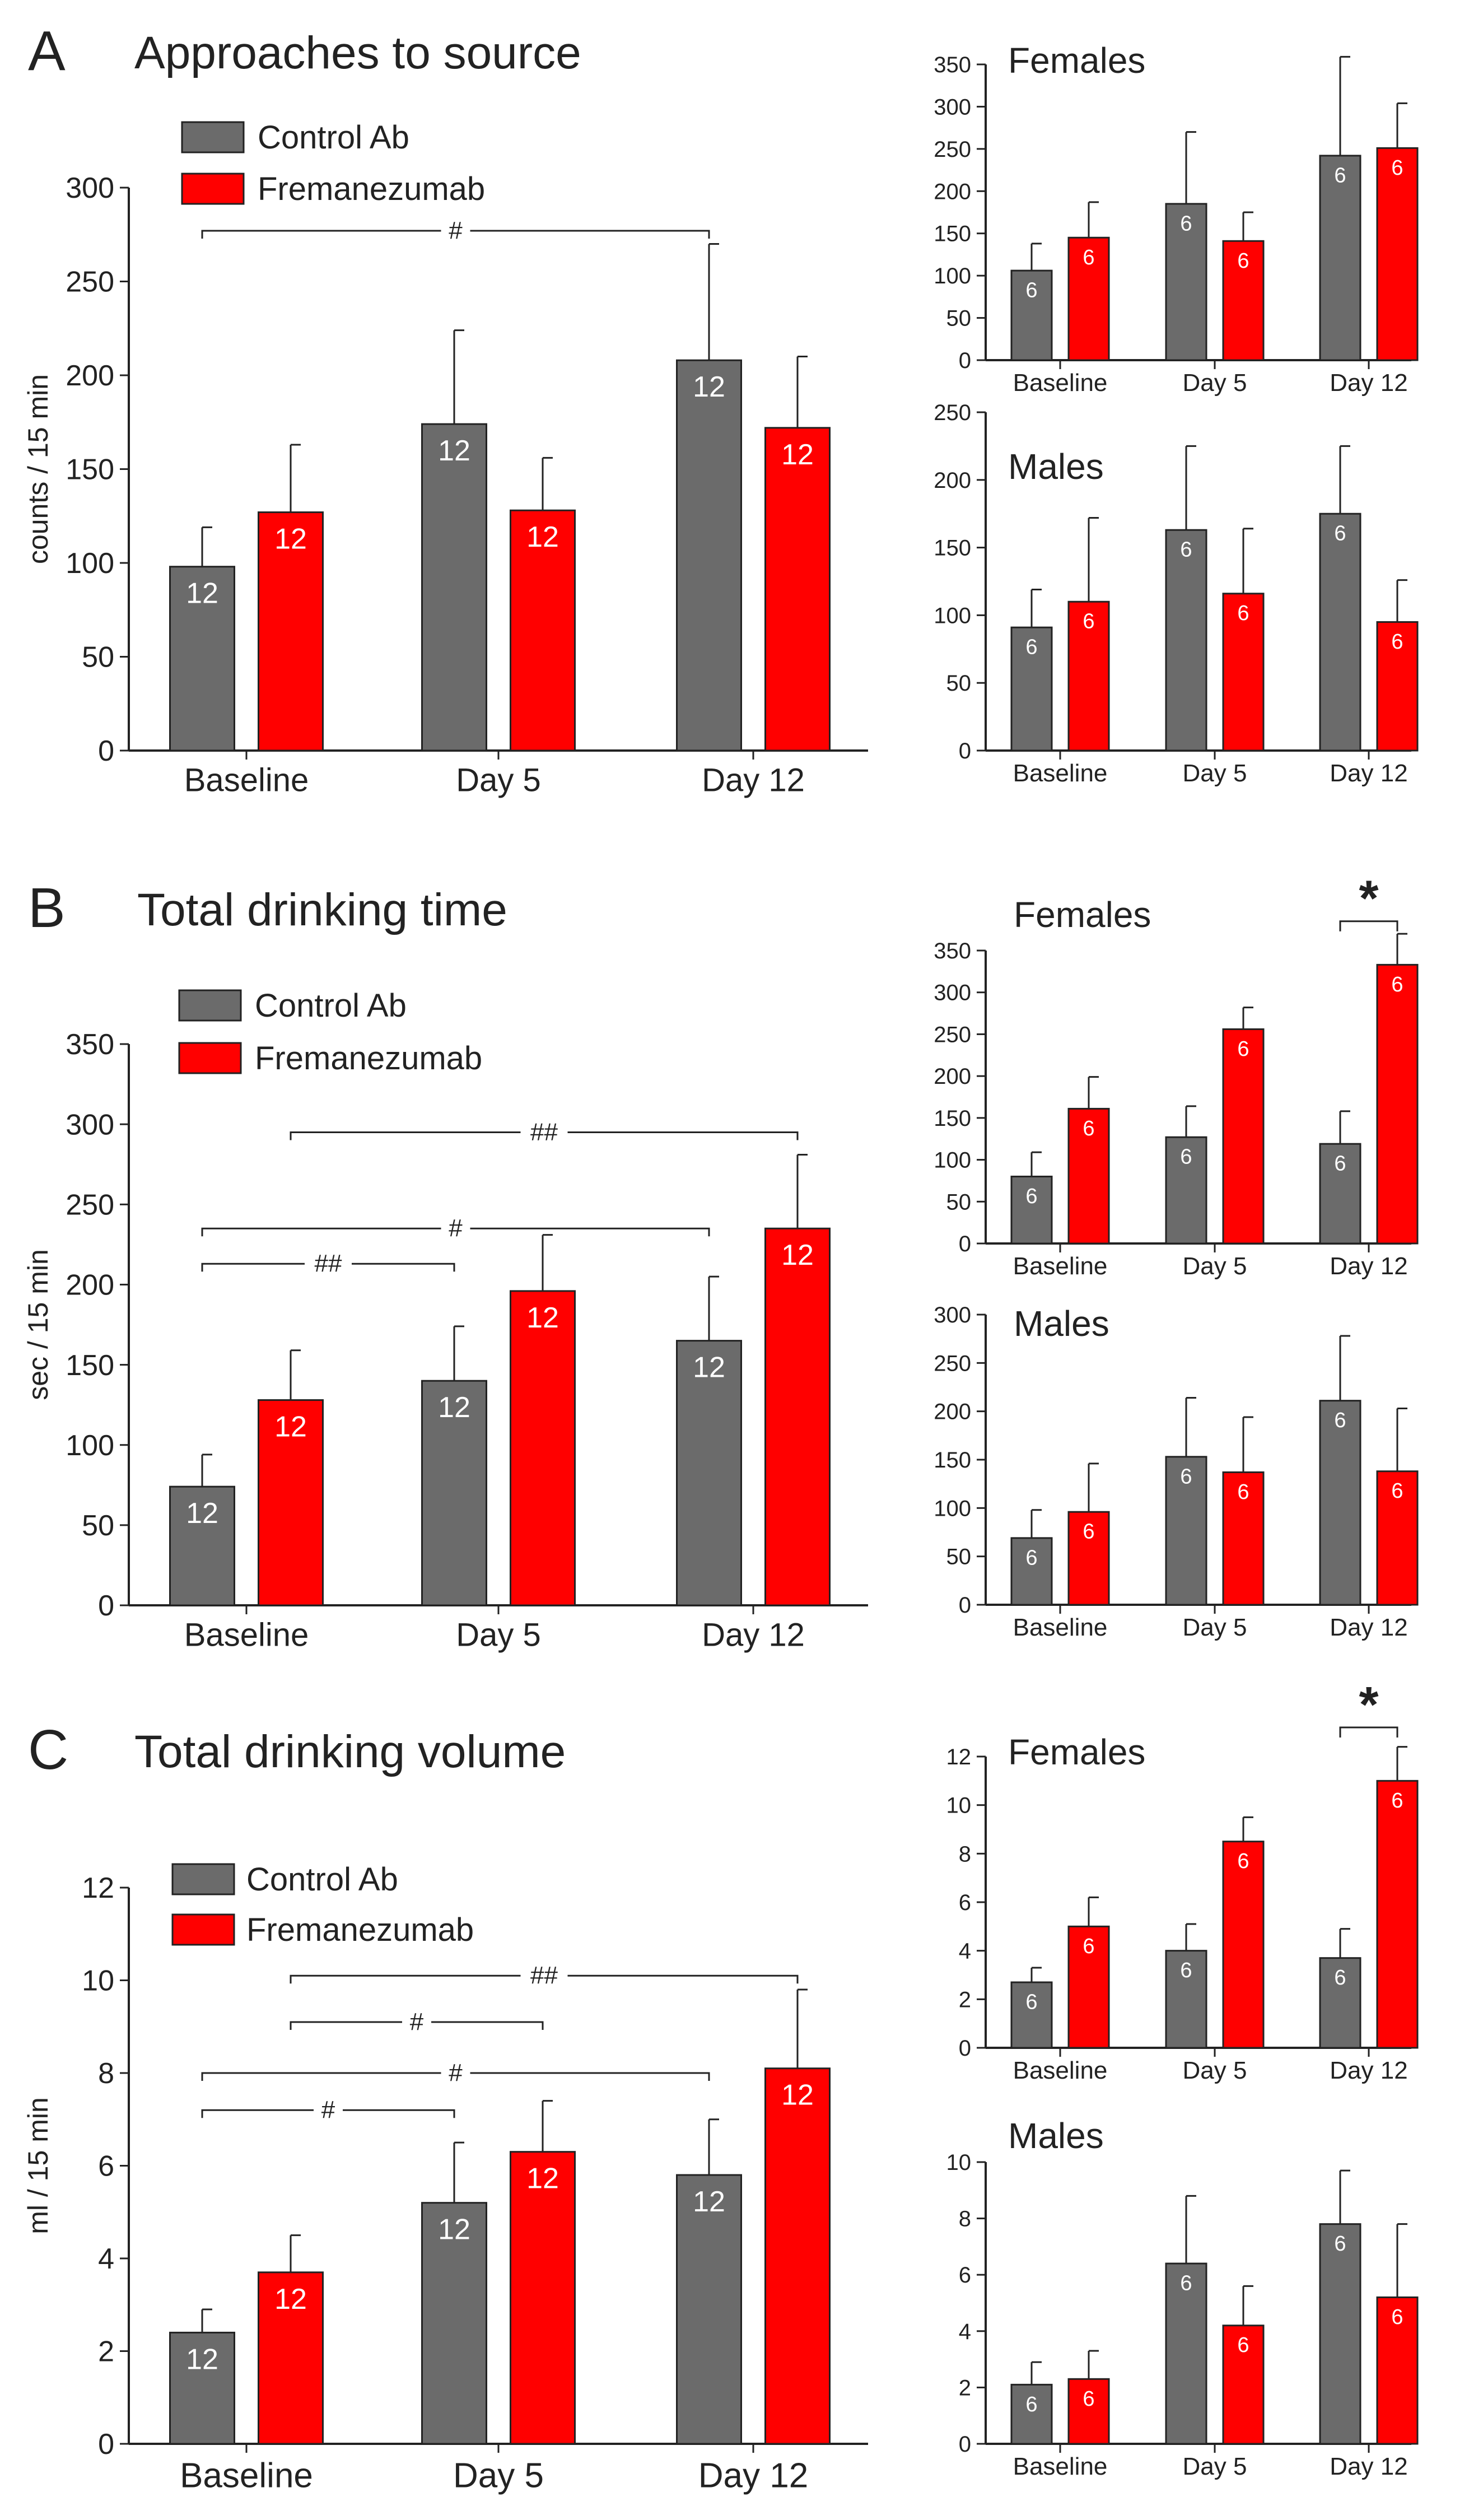  Describe the element at coordinates (210, 1006) in the screenshot. I see `legend-swatch-control` at that location.